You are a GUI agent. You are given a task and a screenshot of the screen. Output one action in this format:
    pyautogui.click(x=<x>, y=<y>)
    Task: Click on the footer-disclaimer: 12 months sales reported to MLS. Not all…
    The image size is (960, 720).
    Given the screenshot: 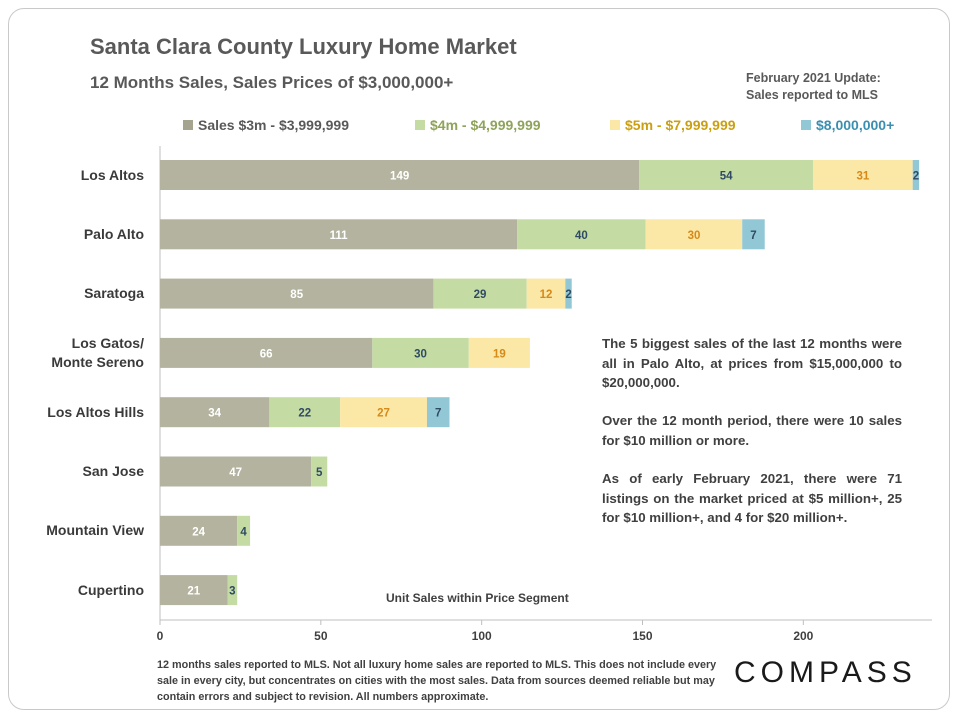 What is the action you would take?
    pyautogui.click(x=437, y=681)
    